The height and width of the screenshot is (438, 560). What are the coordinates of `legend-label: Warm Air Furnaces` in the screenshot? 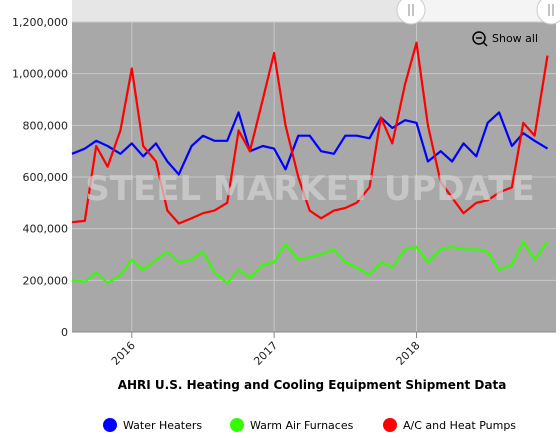 It's located at (302, 425).